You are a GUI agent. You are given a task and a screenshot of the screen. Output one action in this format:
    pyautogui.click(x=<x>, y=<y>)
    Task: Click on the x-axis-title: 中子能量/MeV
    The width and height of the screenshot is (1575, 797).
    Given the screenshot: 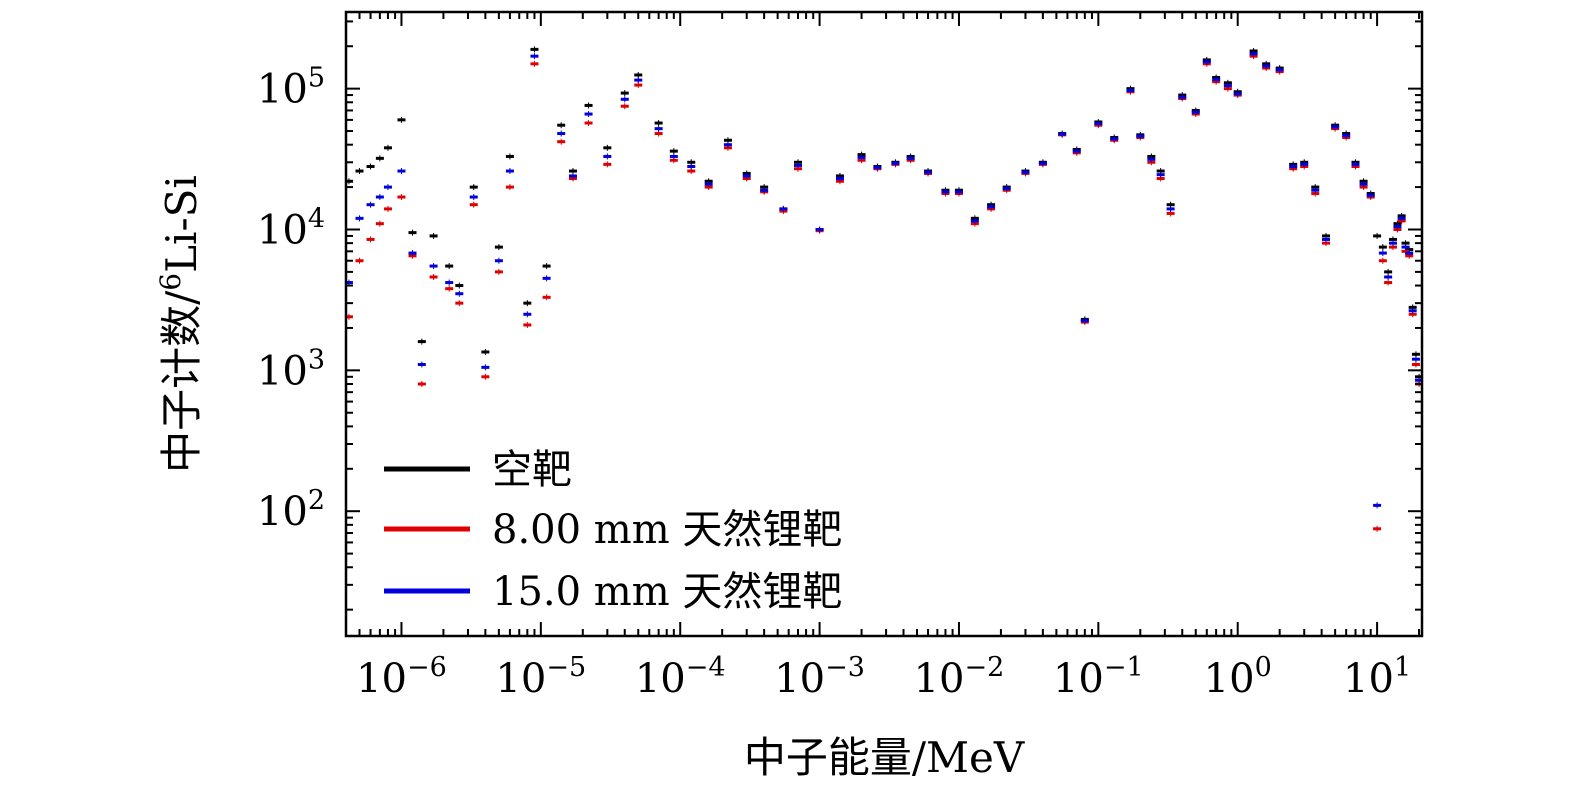 What is the action you would take?
    pyautogui.click(x=884, y=757)
    